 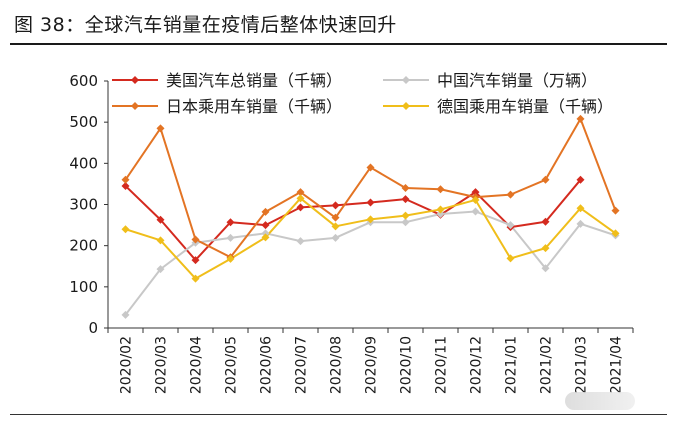 I want to click on x-tick-label: 2020/06, so click(x=267, y=365).